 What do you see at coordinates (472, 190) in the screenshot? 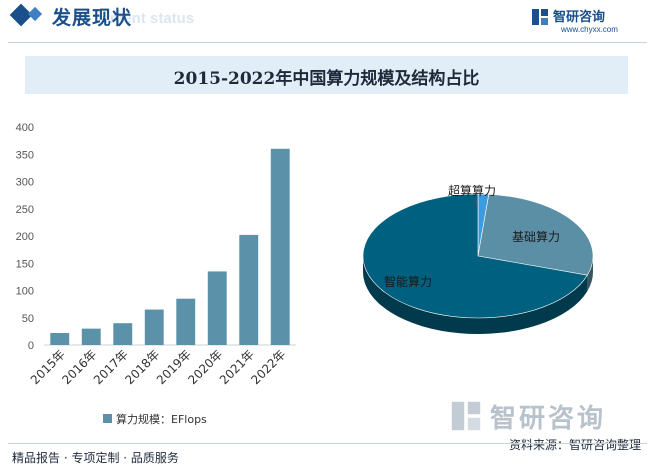
I see `pie-slice-label: 超算算力` at bounding box center [472, 190].